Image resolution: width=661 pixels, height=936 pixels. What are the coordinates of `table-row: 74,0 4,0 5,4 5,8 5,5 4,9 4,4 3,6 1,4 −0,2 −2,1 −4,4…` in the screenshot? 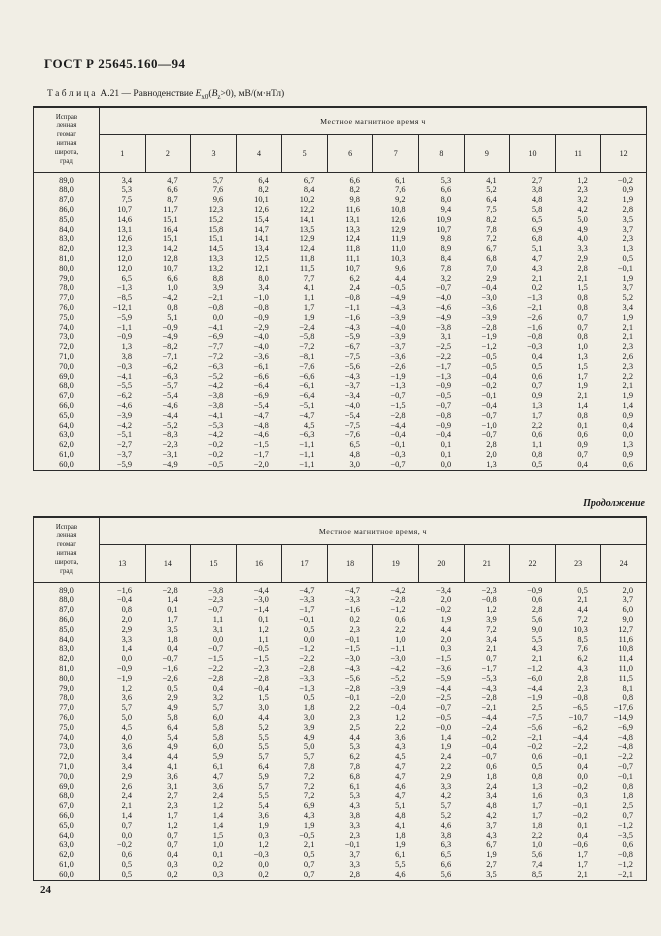 It's located at (340, 737).